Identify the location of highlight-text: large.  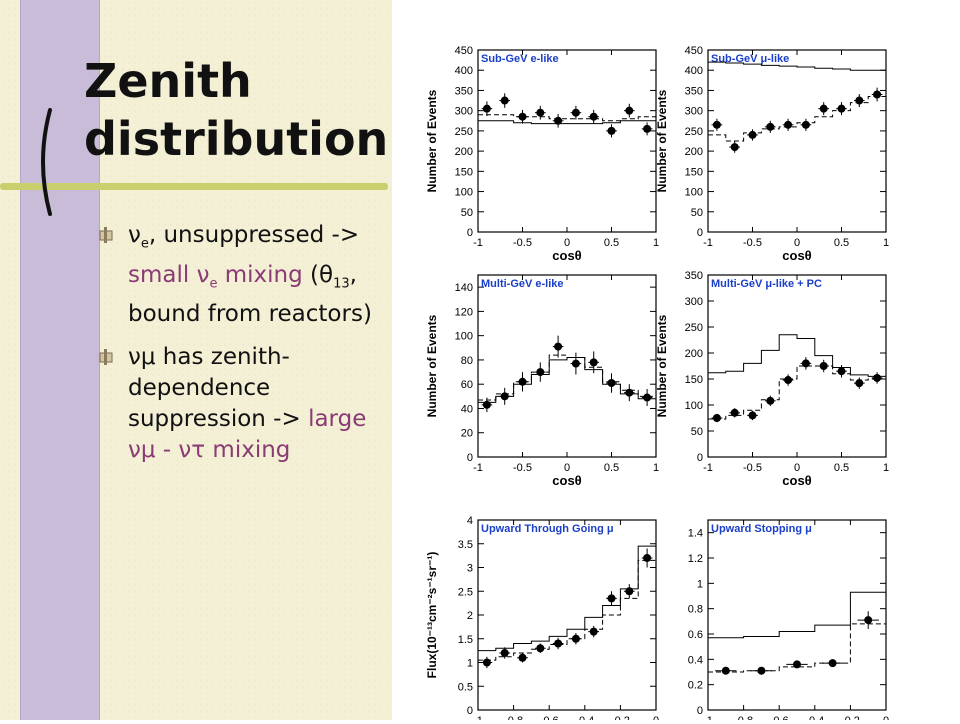
(337, 419).